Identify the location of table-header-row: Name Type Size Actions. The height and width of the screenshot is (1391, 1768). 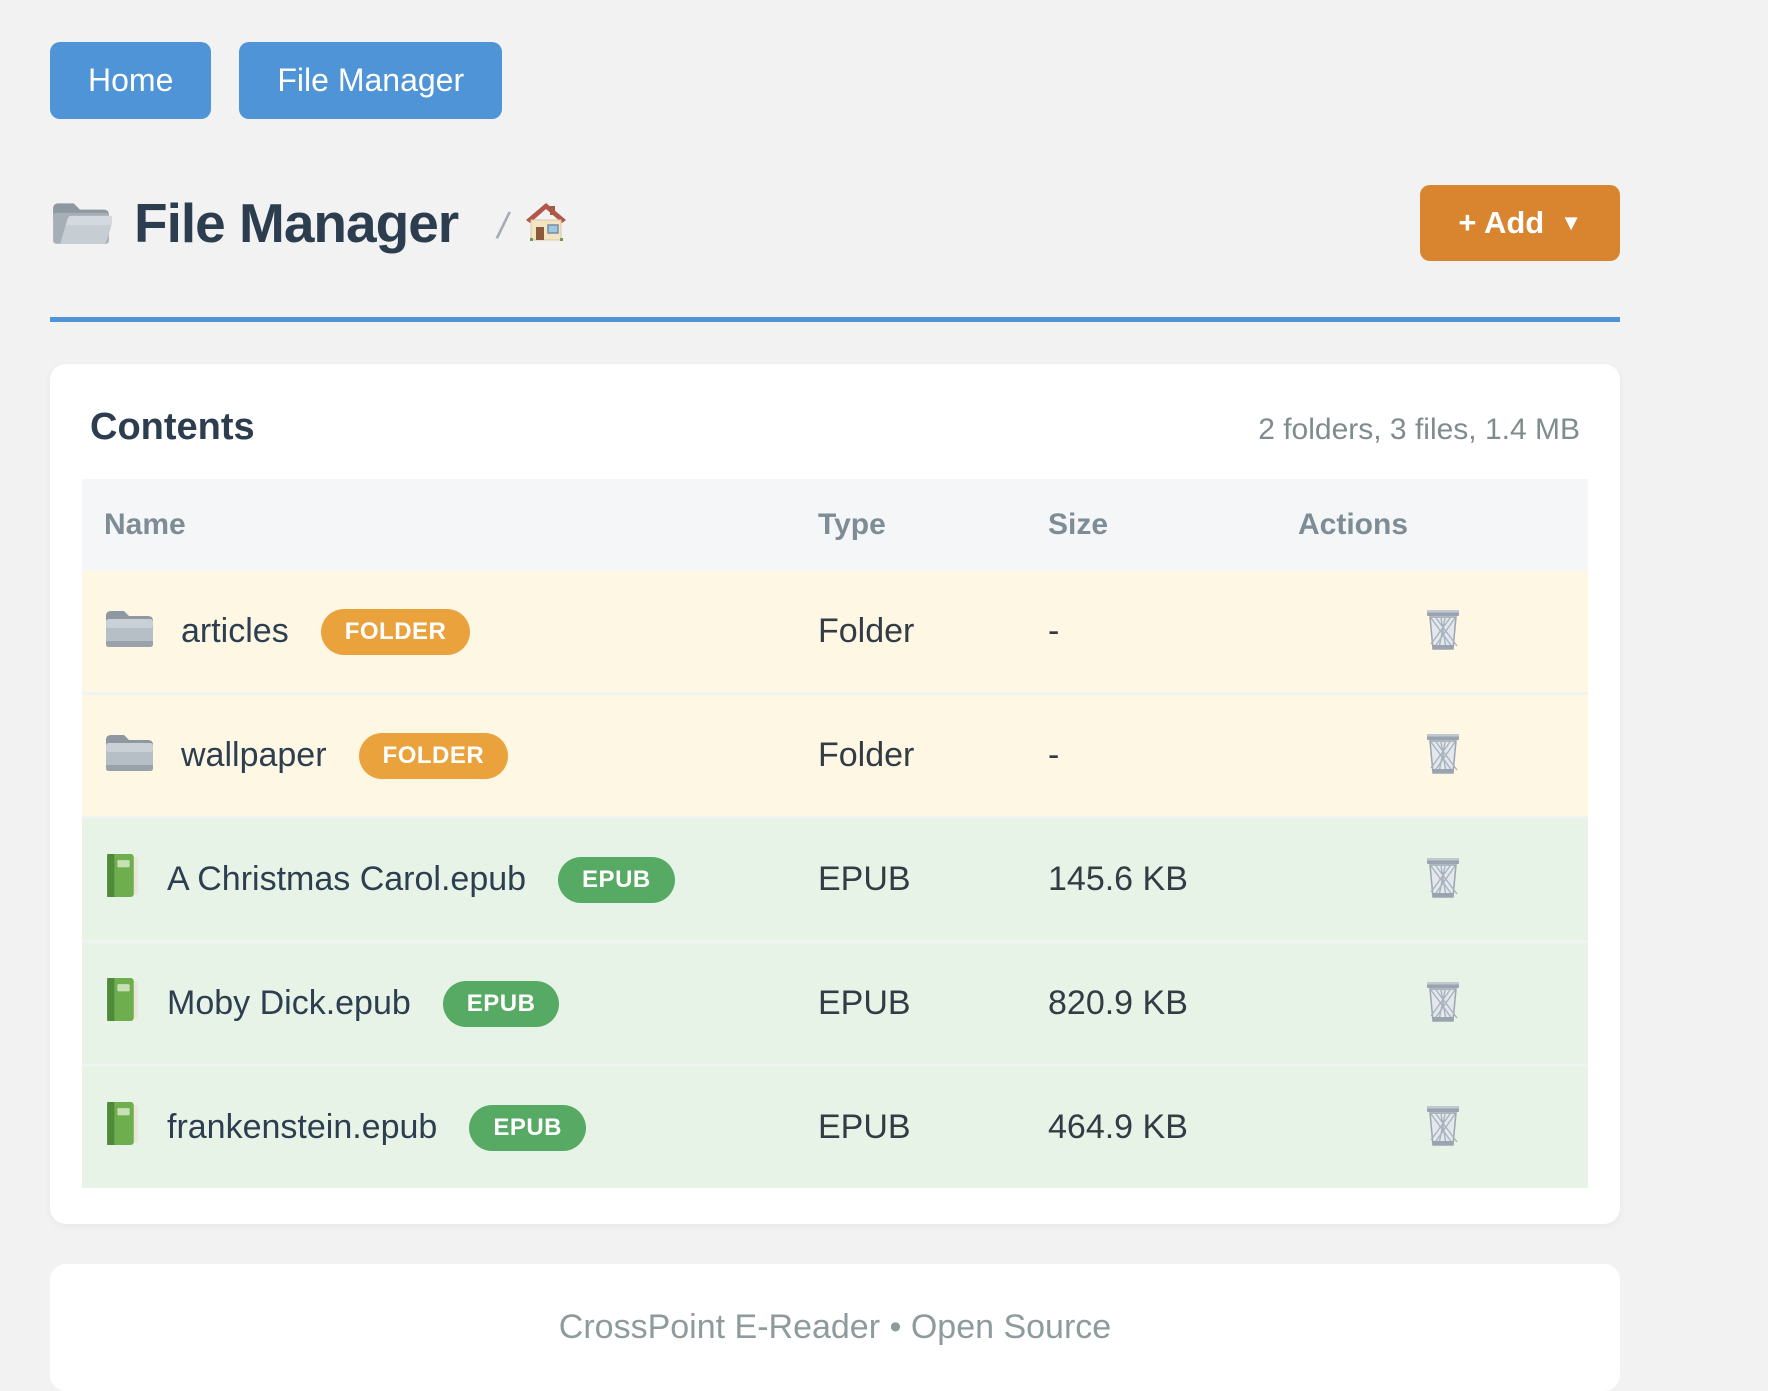
(835, 525).